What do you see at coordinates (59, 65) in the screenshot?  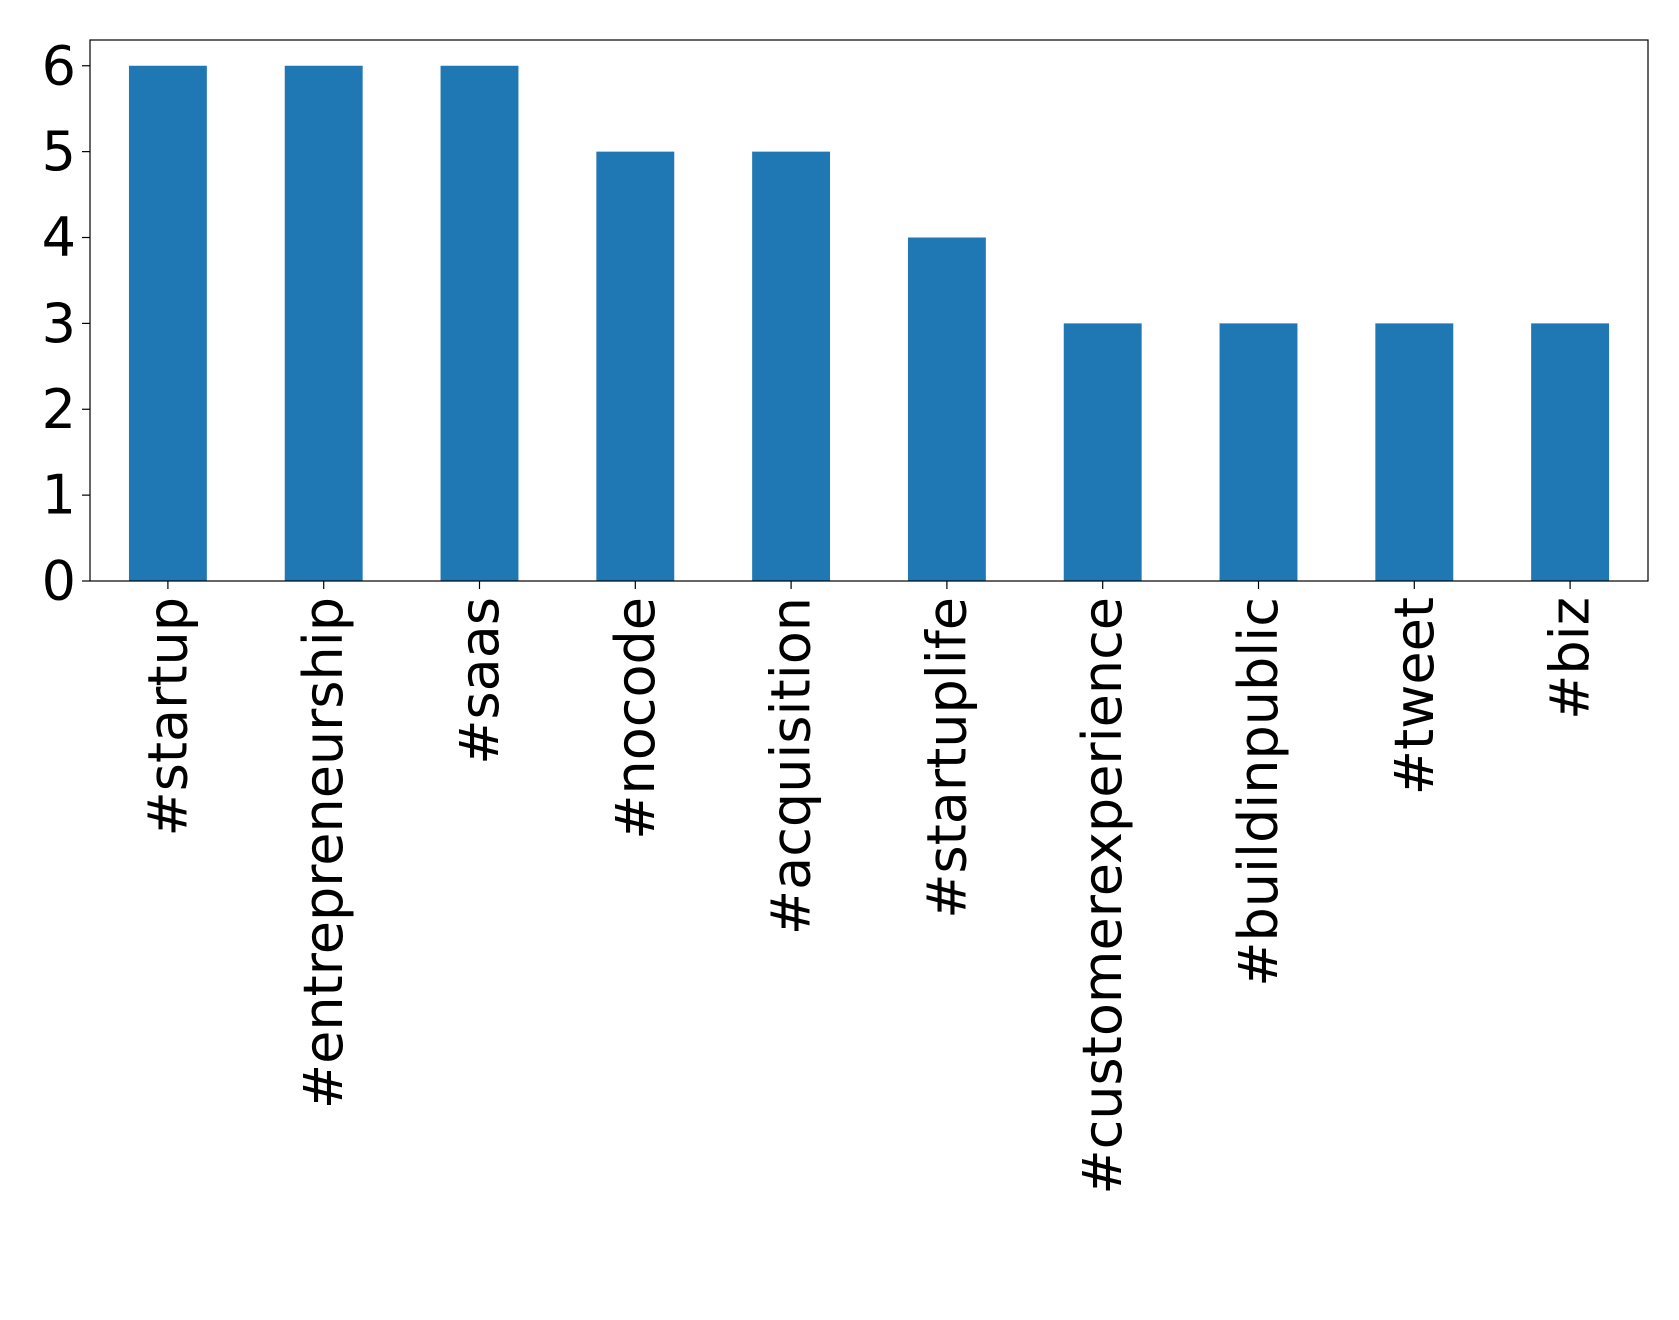 I see `y-tick-label: 6` at bounding box center [59, 65].